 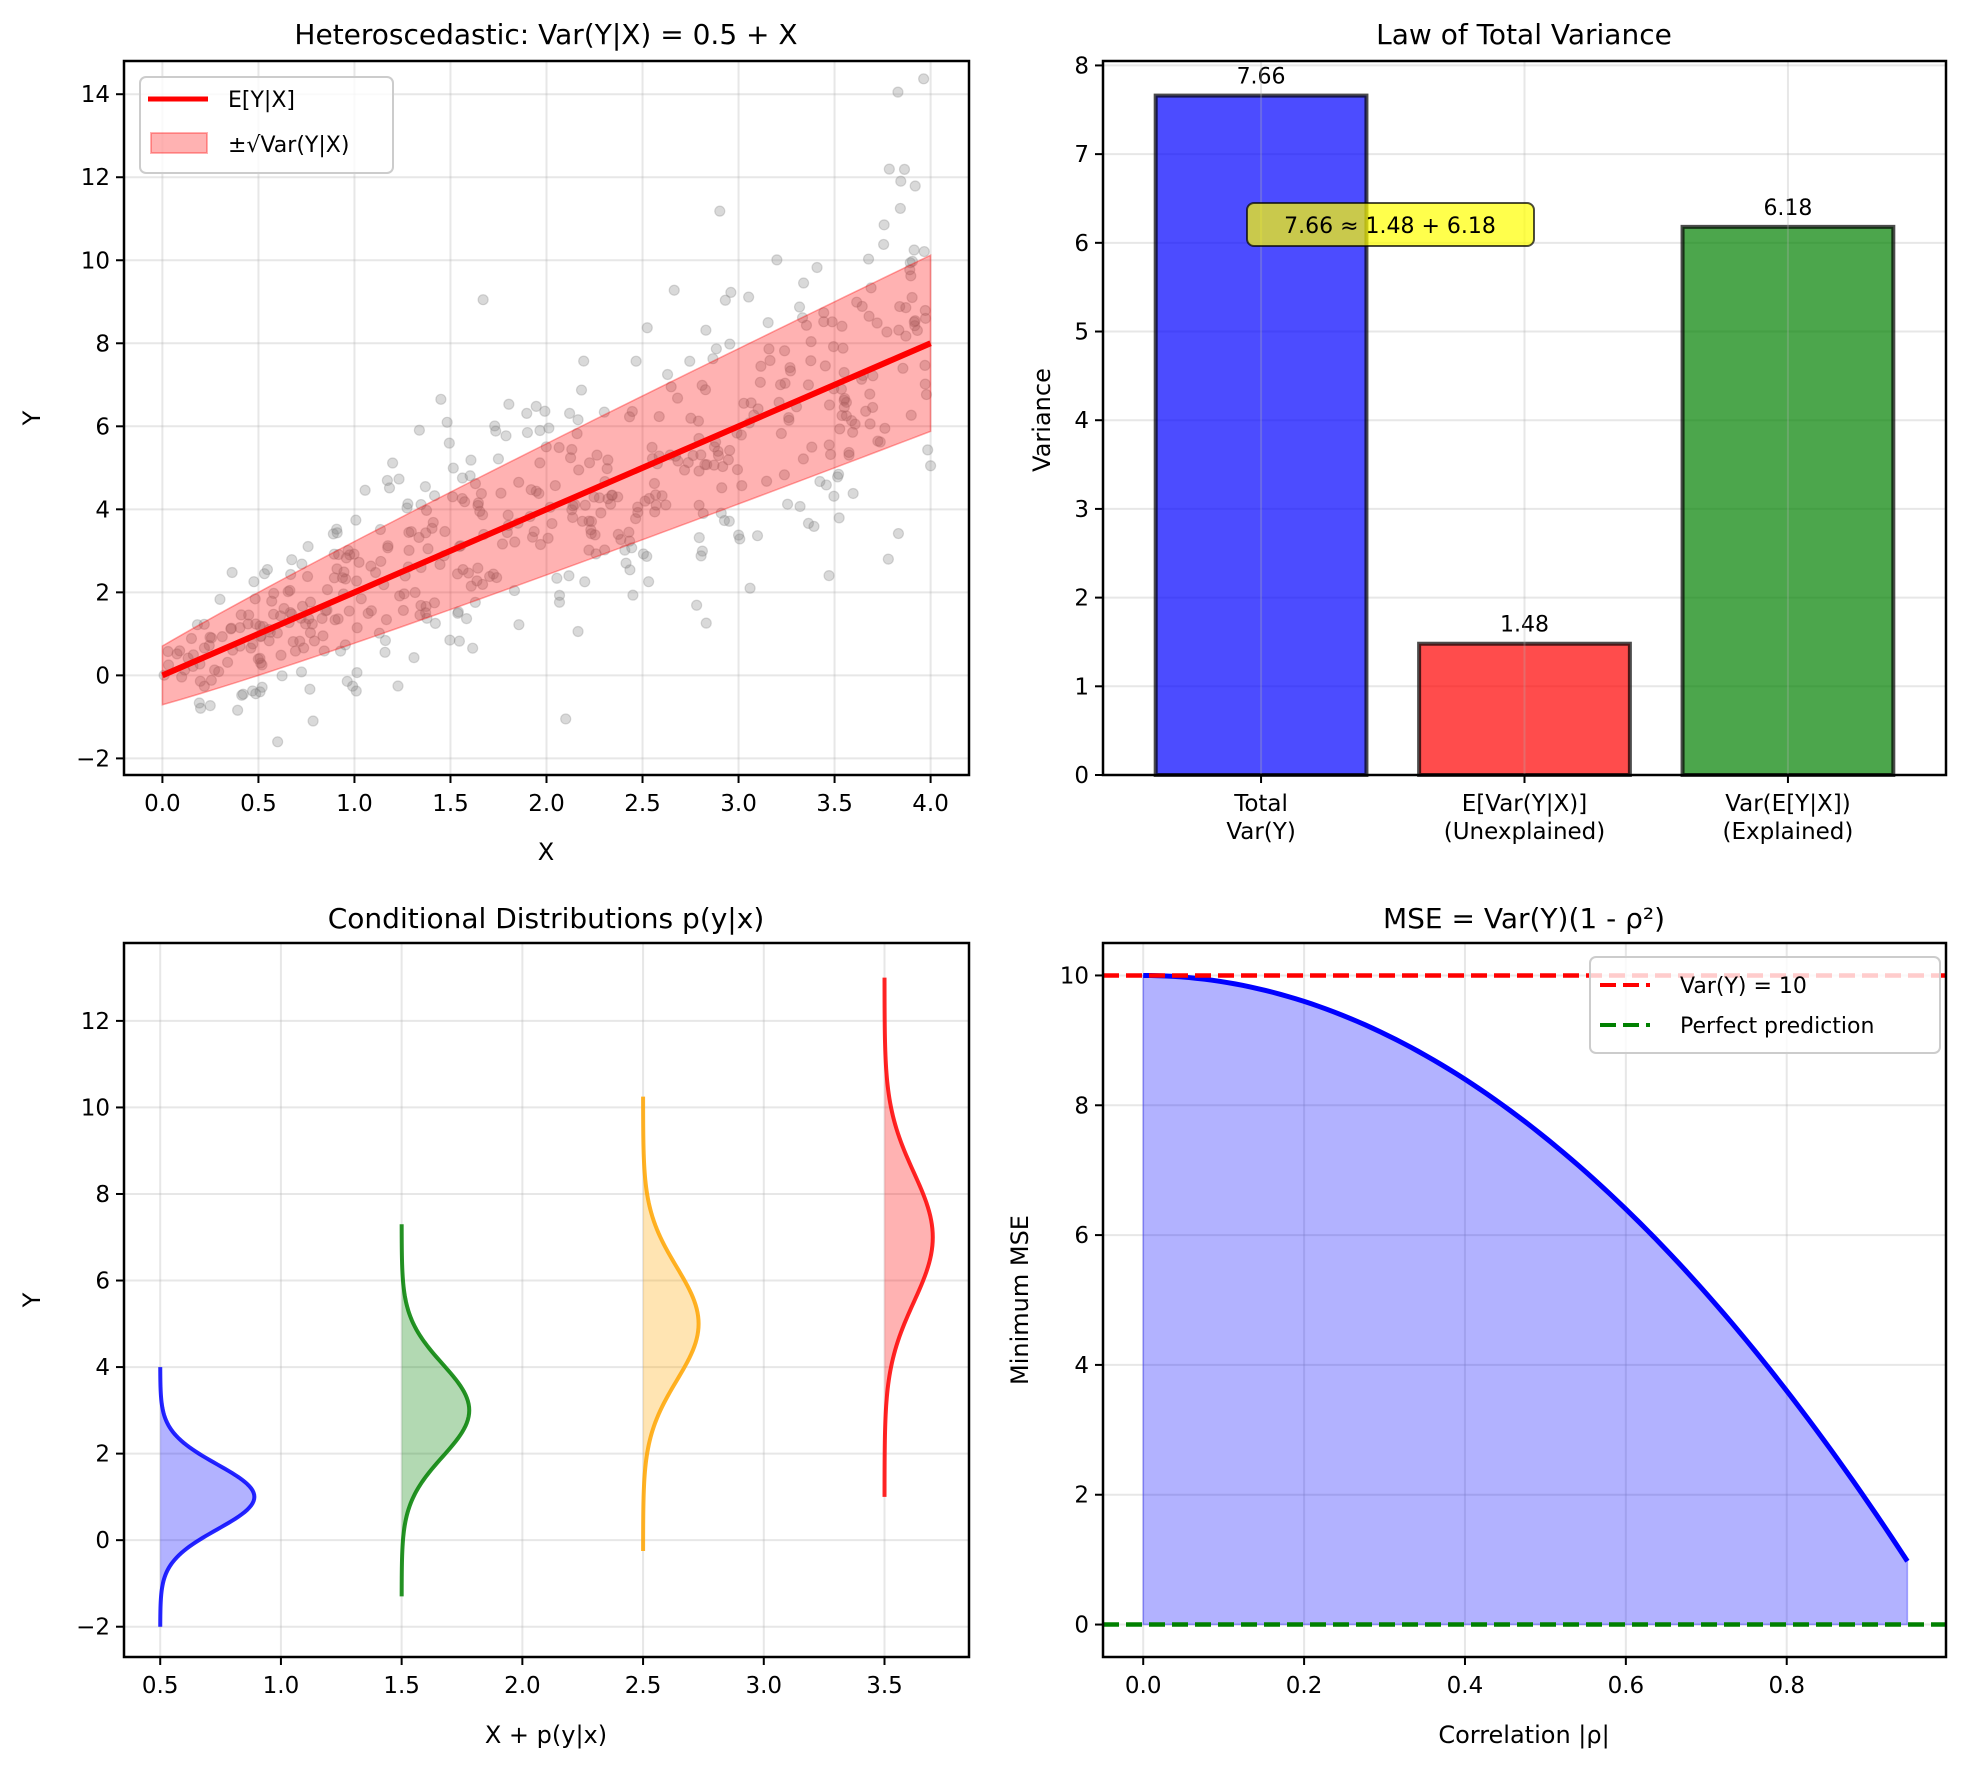 I want to click on y-tick-label: 6, so click(x=1081, y=244).